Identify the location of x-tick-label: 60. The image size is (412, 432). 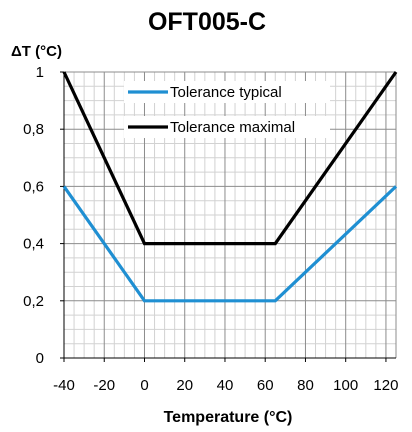
(265, 385).